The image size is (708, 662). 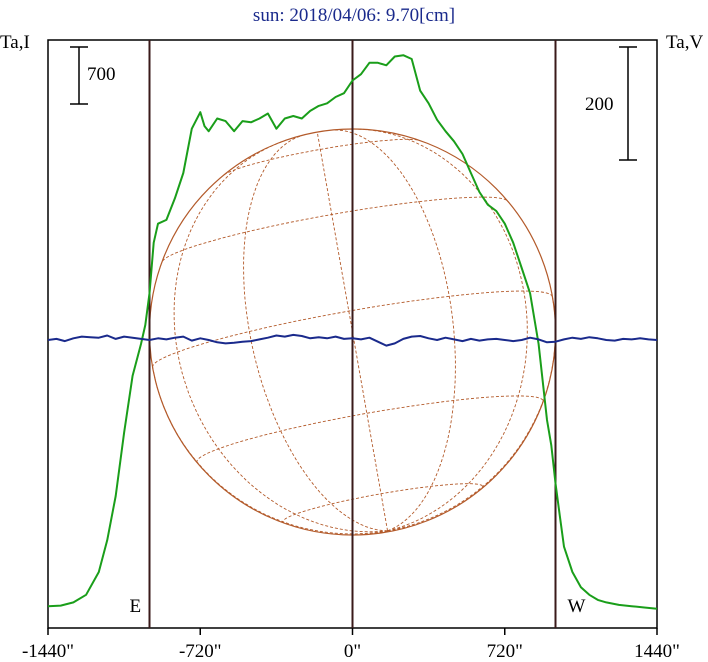 What do you see at coordinates (200, 651) in the screenshot?
I see `x-tick-label: -720"` at bounding box center [200, 651].